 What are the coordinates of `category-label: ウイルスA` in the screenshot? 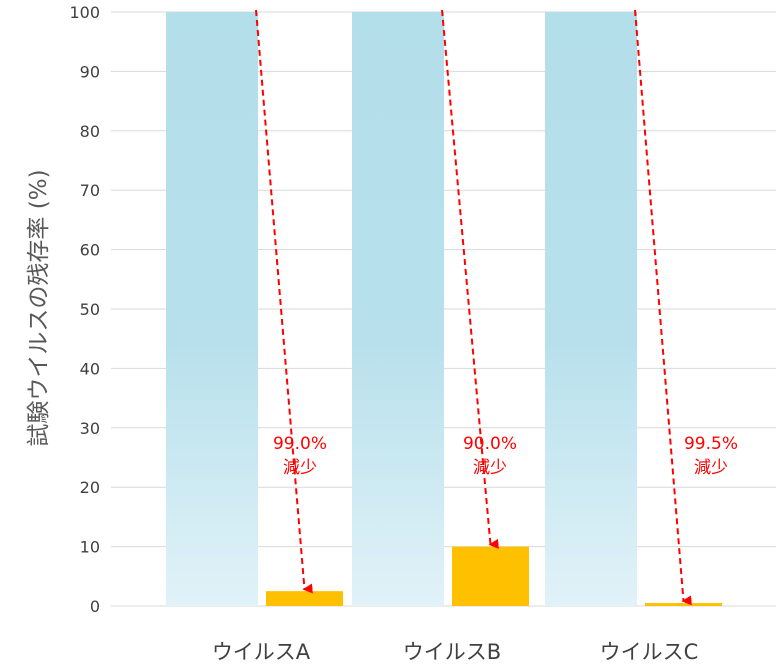 It's located at (261, 652).